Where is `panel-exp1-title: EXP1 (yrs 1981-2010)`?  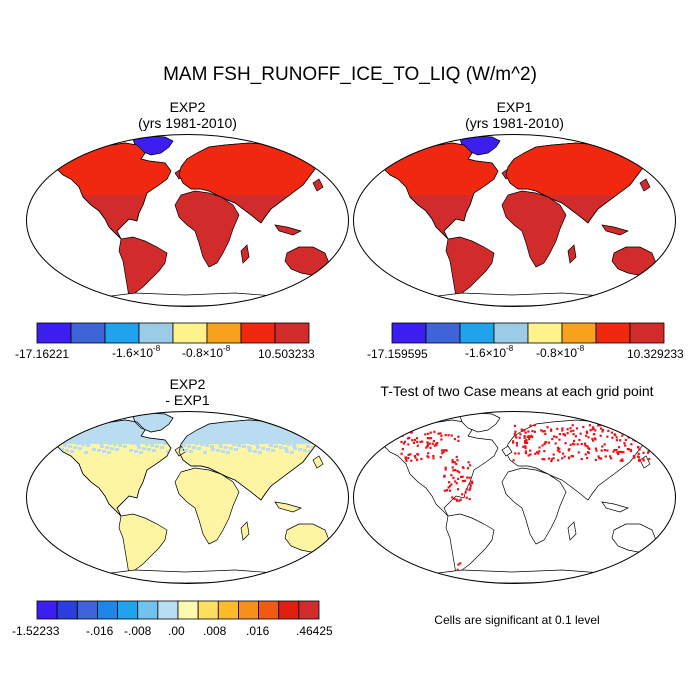
panel-exp1-title: EXP1 (yrs 1981-2010) is located at coordinates (514, 115).